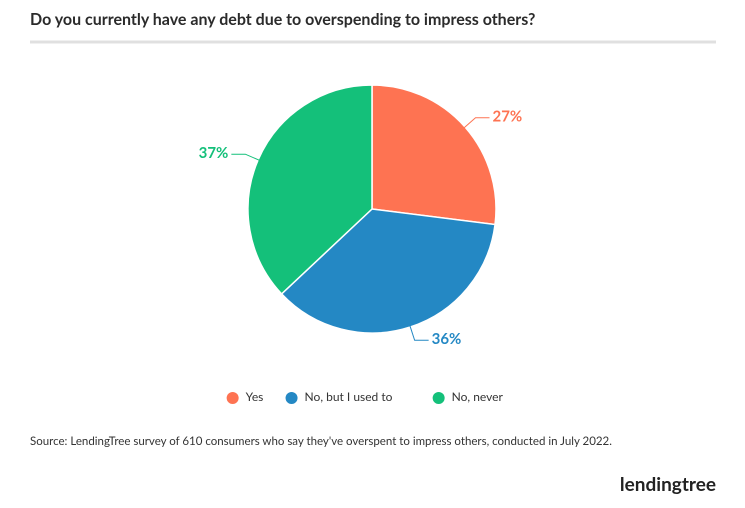 The width and height of the screenshot is (745, 508). I want to click on data-label: 36%, so click(447, 339).